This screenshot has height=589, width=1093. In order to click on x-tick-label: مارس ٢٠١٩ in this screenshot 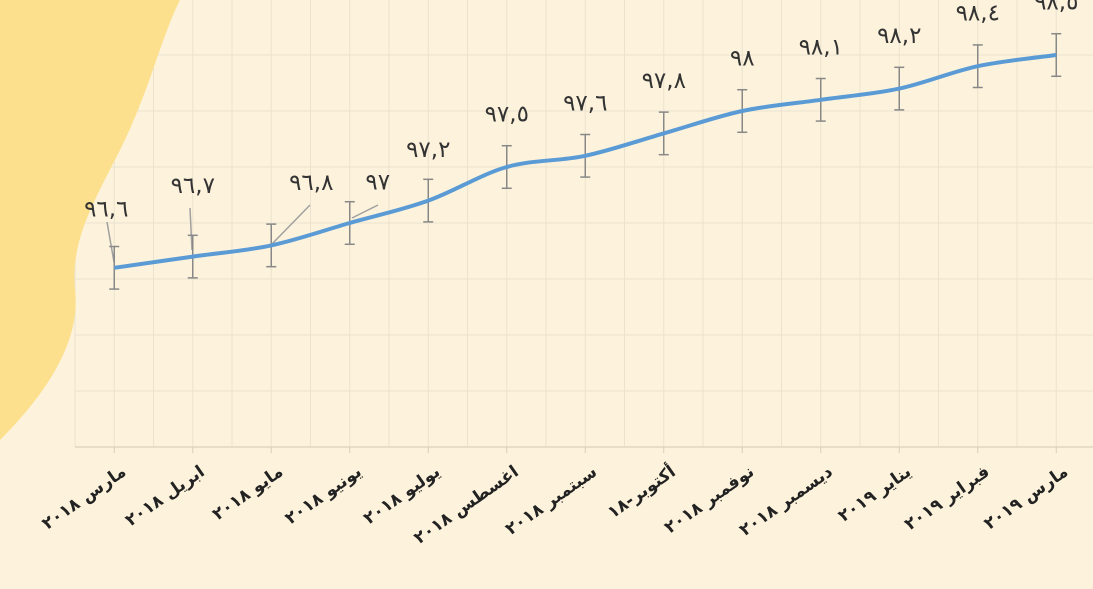, I will do `click(1026, 498)`.